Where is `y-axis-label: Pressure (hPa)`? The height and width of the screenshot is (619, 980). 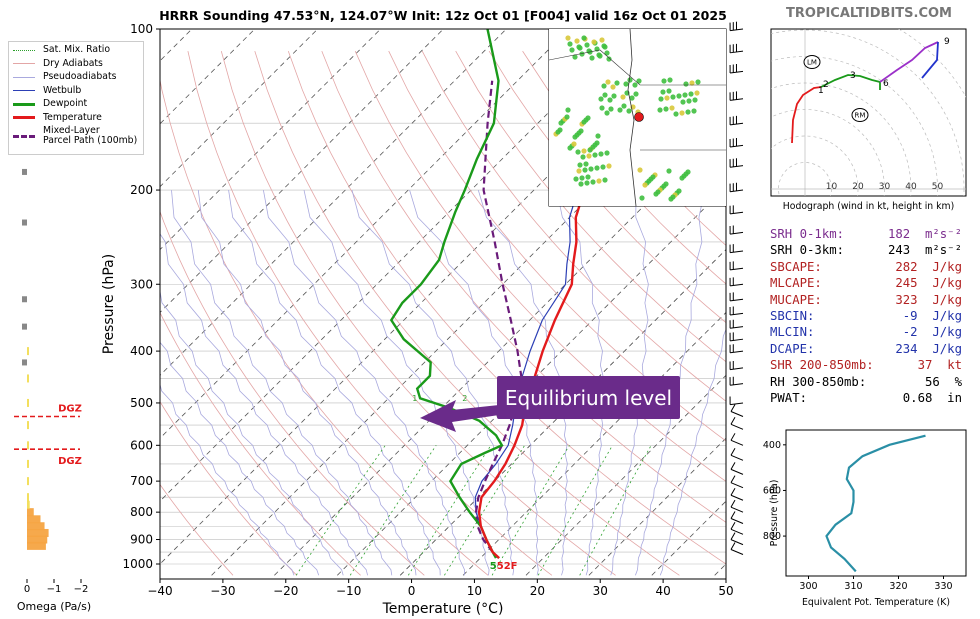
y-axis-label: Pressure (hPa) is located at coordinates (109, 304).